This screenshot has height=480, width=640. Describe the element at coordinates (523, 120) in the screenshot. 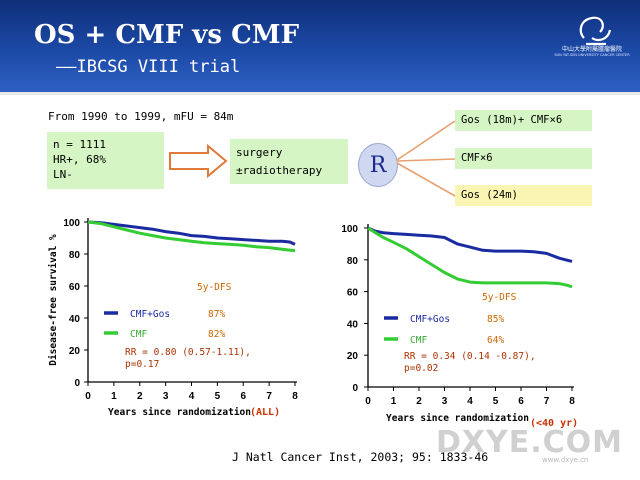

I see `arm-gos-cmf: Gos (18m)+ CMF×6` at that location.